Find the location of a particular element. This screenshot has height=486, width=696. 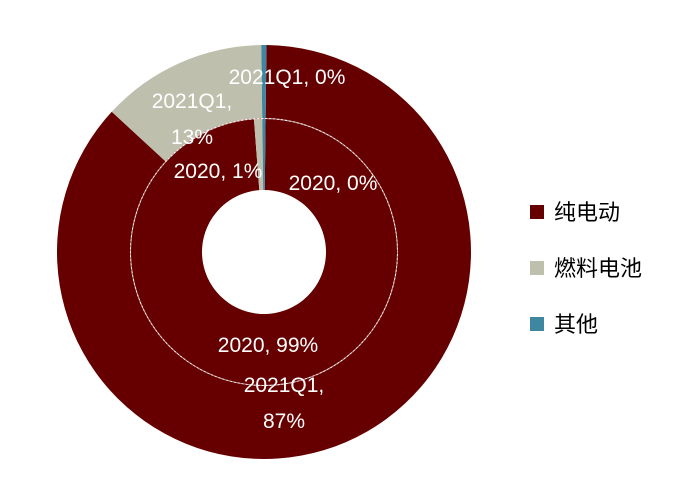

data-label-outer-2: 2021Q1, 0% is located at coordinates (287, 77).